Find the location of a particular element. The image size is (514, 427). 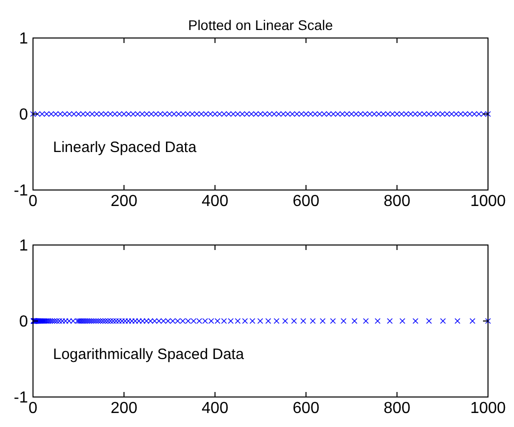

annotation: Logarithmically Spaced Data is located at coordinates (149, 354).